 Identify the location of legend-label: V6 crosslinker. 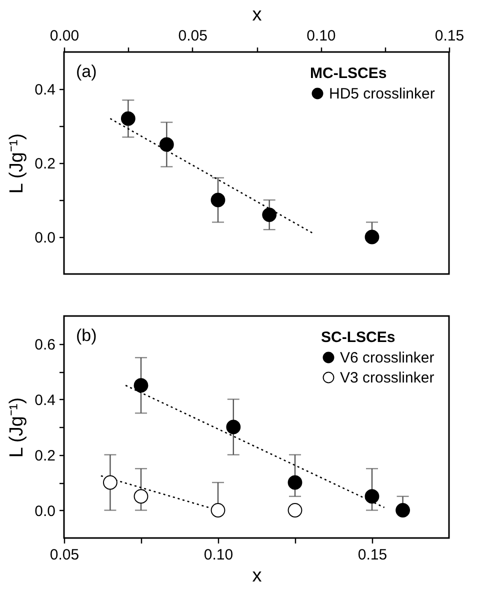
(387, 358).